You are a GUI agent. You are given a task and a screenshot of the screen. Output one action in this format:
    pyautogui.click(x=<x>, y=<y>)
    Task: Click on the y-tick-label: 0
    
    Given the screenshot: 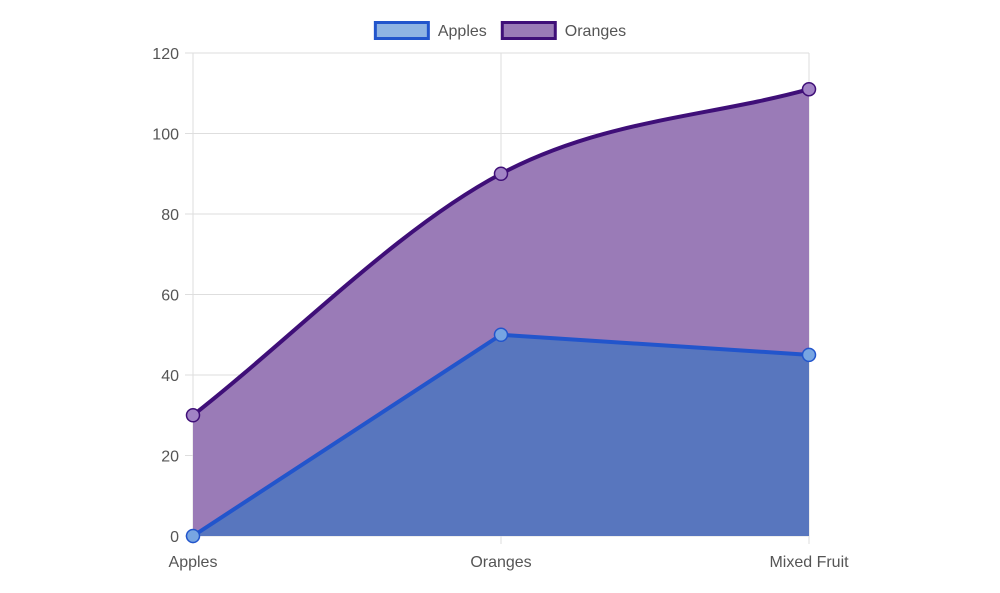 What is the action you would take?
    pyautogui.click(x=174, y=537)
    